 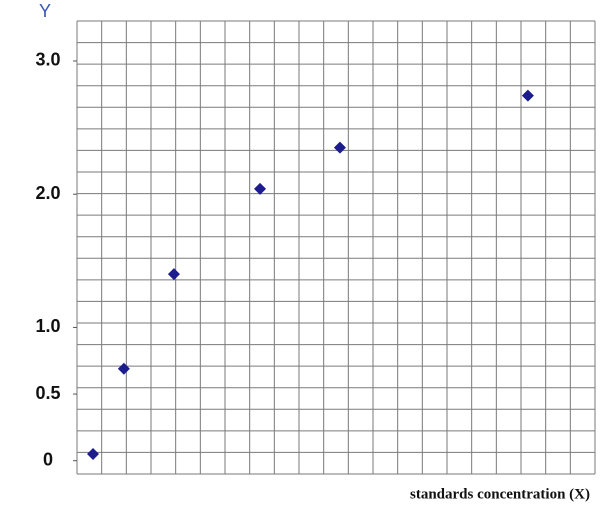 I want to click on y-tick-label: 1.0, so click(x=47, y=326).